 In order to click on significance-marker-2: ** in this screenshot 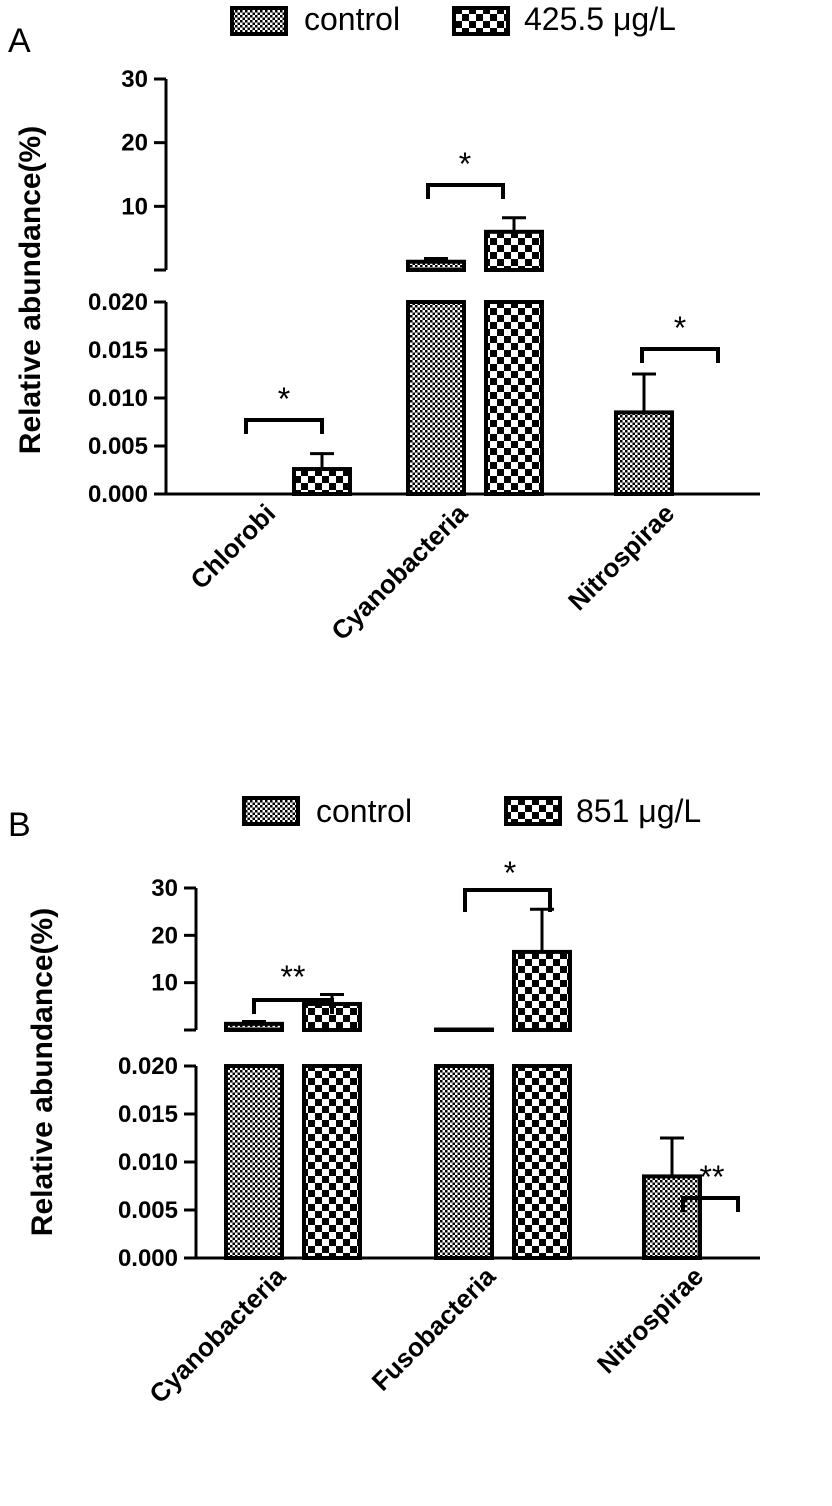, I will do `click(712, 1177)`.